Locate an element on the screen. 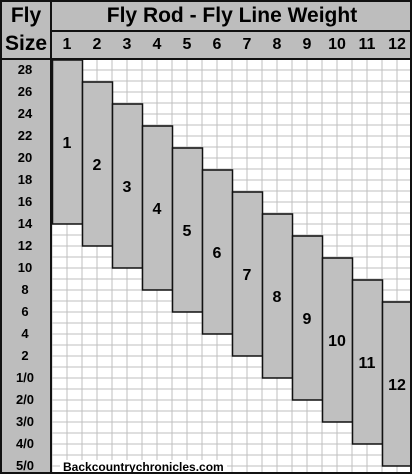 The width and height of the screenshot is (412, 474). x-tick-label: 3 is located at coordinates (127, 44).